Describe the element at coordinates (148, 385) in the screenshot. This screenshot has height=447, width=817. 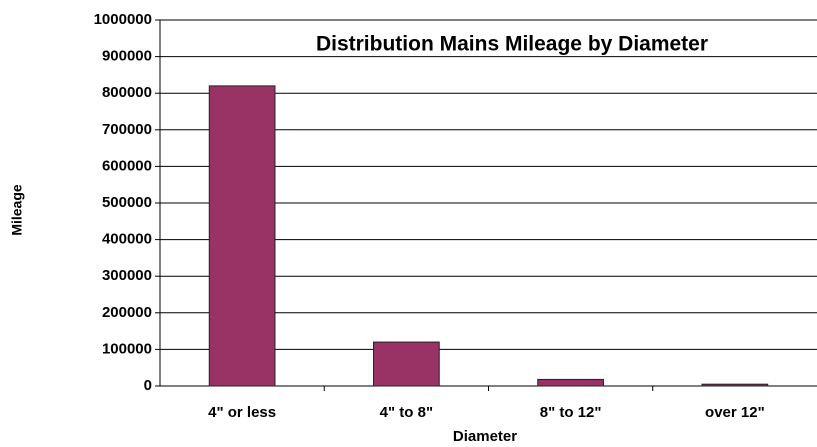
I see `y-tick-label: 0` at that location.